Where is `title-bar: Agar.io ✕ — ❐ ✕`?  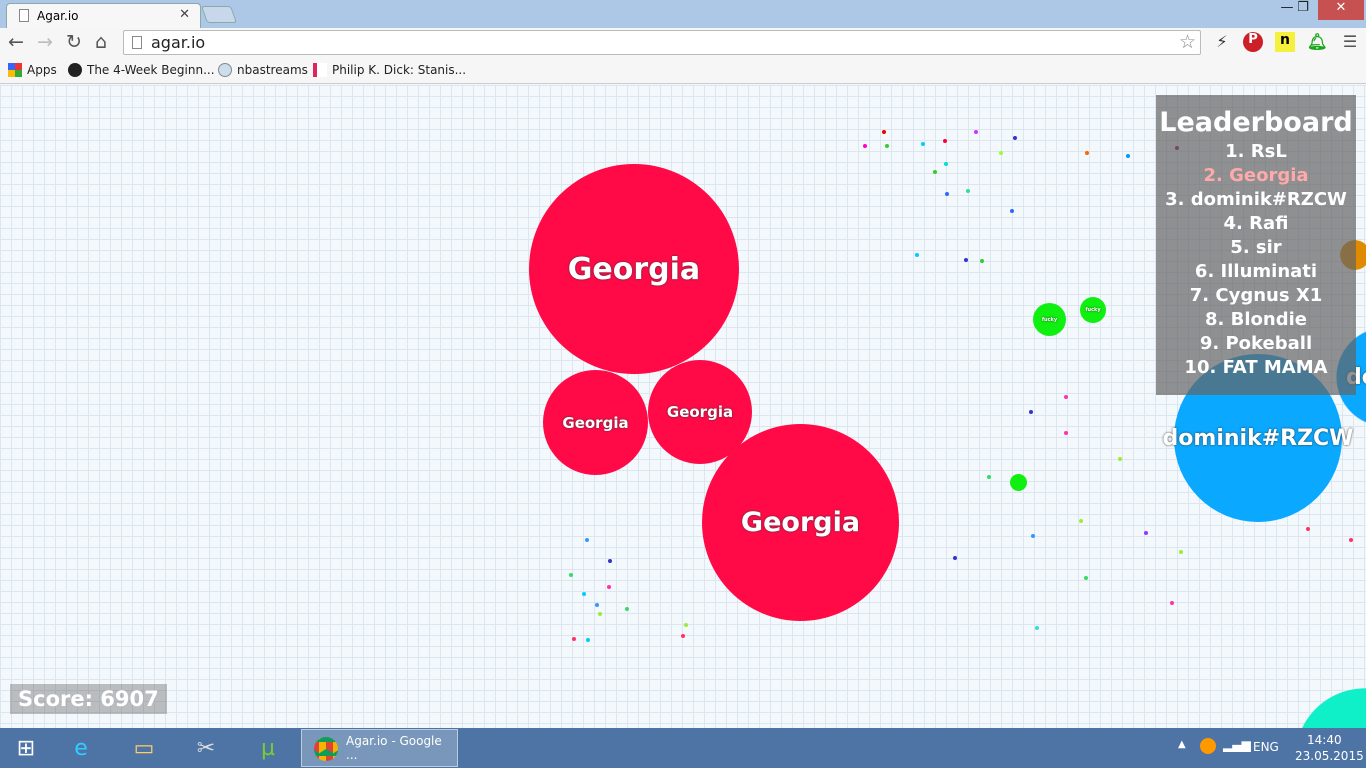 title-bar: Agar.io ✕ — ❐ ✕ is located at coordinates (683, 14).